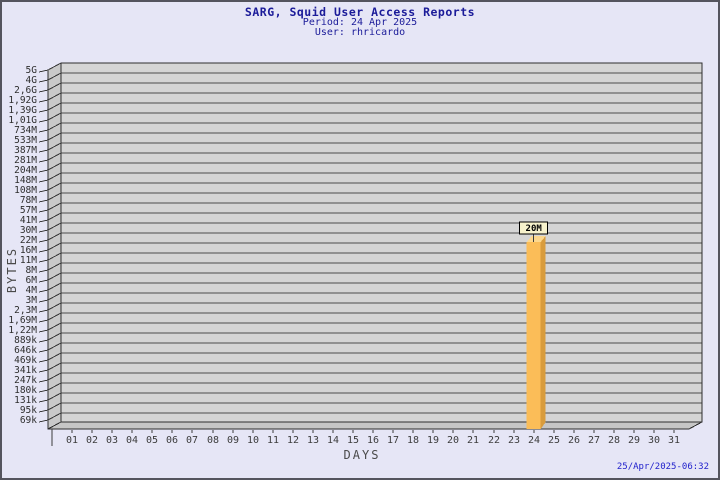 This screenshot has width=720, height=480. Describe the element at coordinates (32, 300) in the screenshot. I see `y-tick-label: 3M` at that location.